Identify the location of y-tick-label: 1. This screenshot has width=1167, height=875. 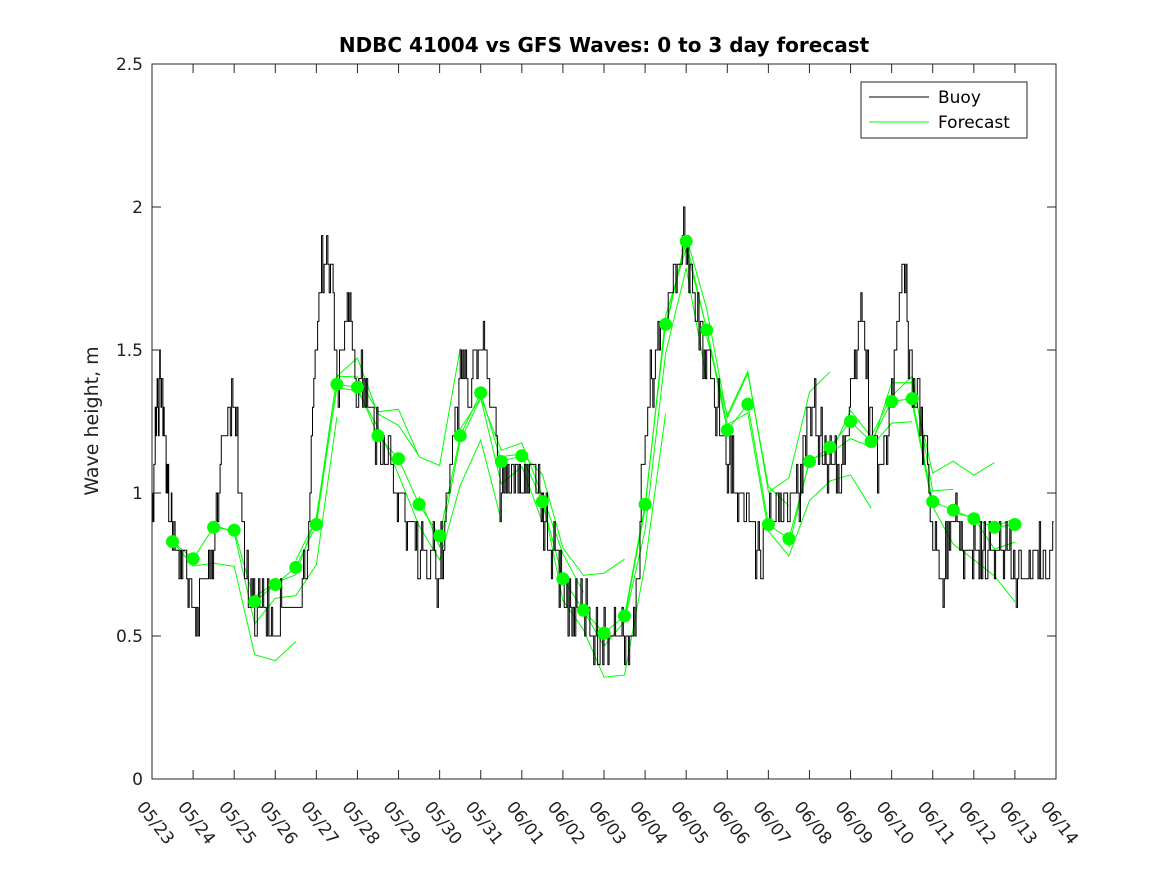
(137, 494).